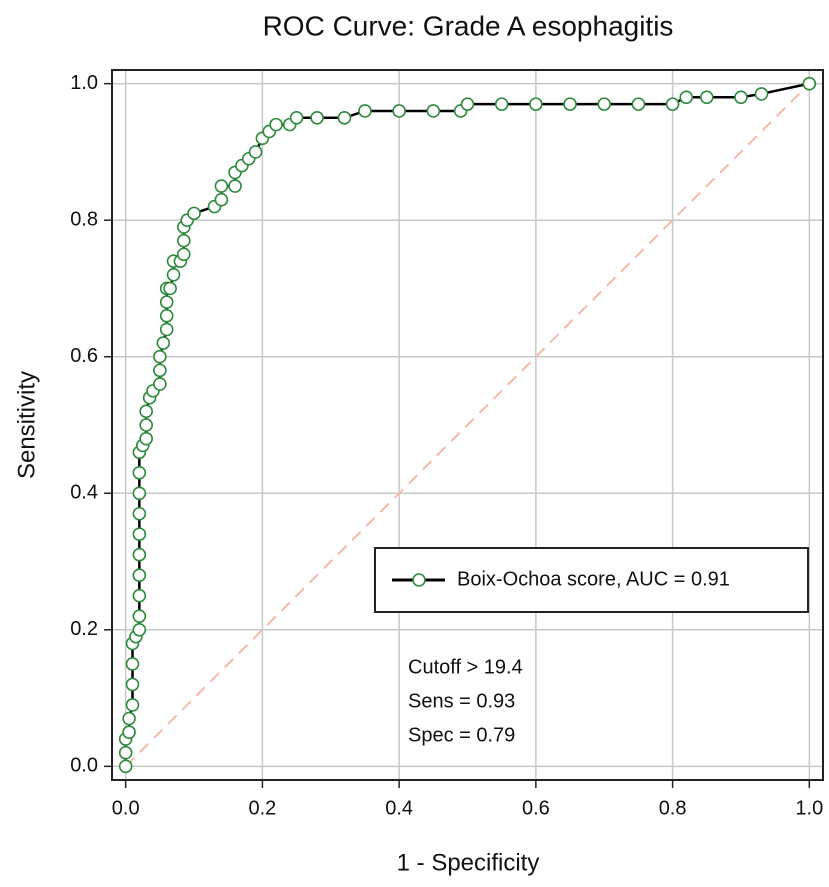 Image resolution: width=829 pixels, height=887 pixels. I want to click on y-tick-label: 0.4, so click(84, 493).